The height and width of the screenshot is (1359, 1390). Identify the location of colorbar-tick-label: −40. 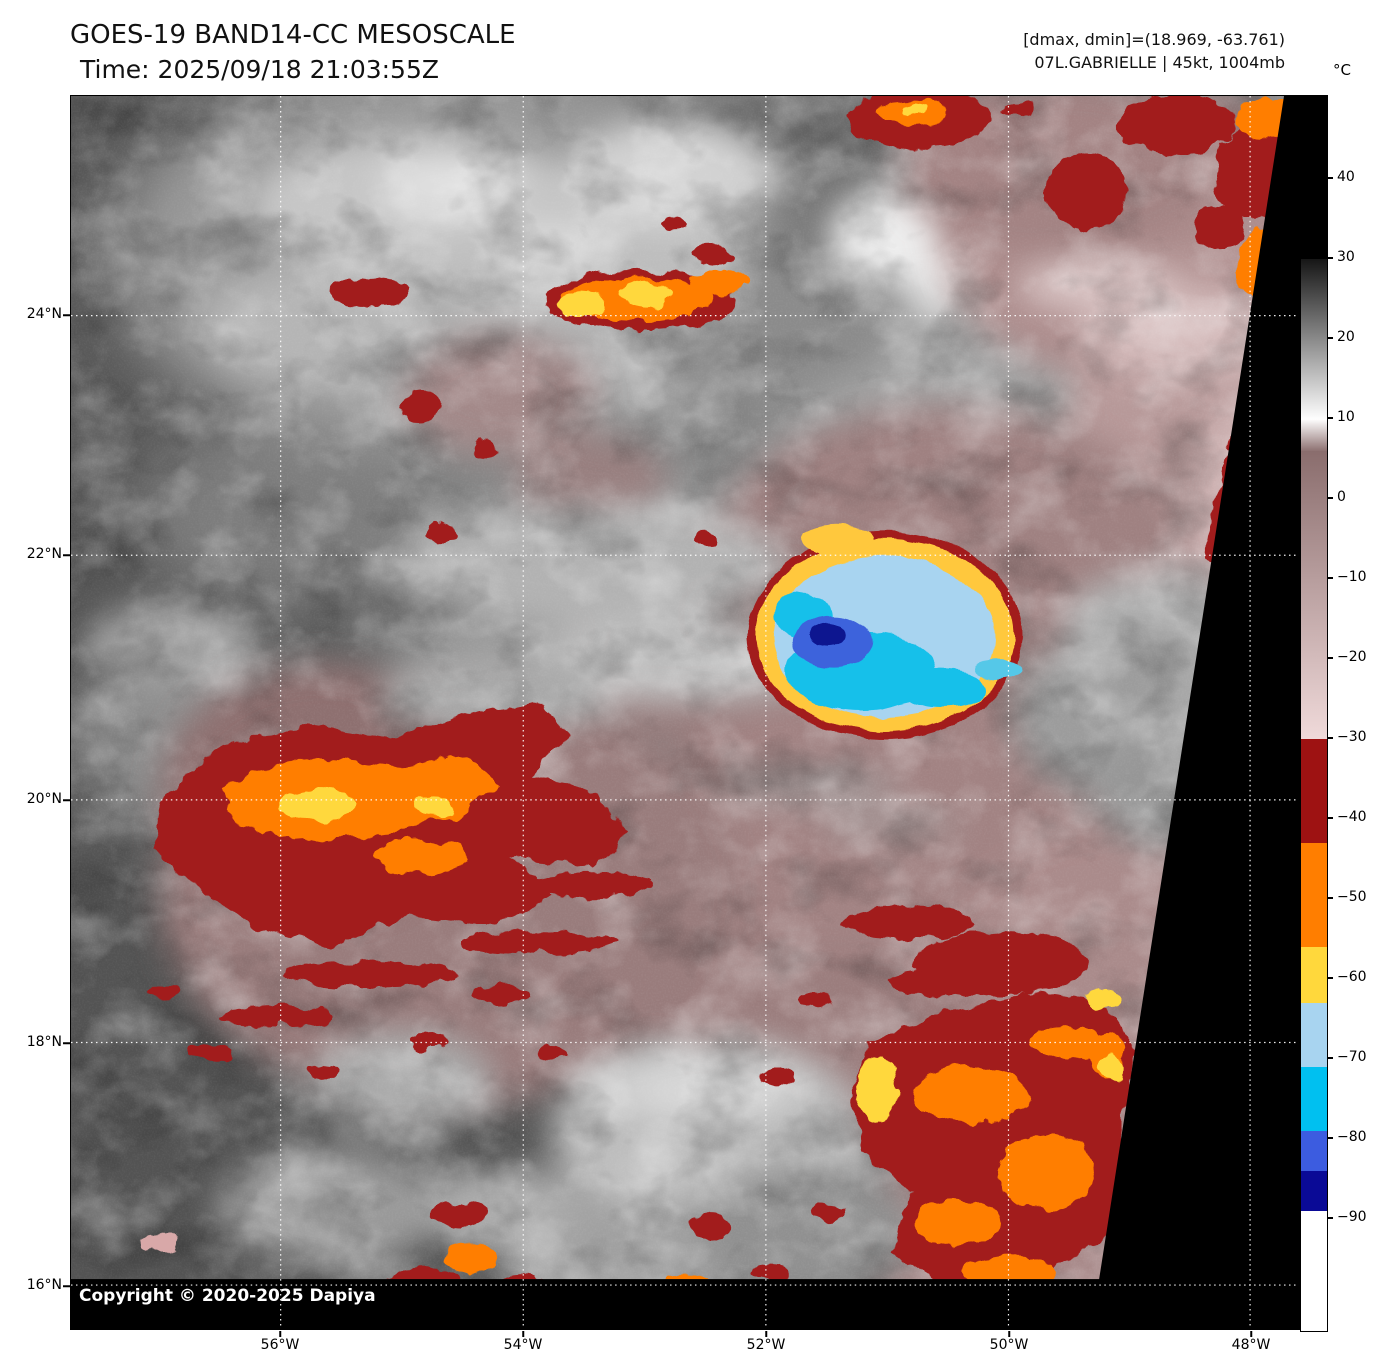
(1352, 817).